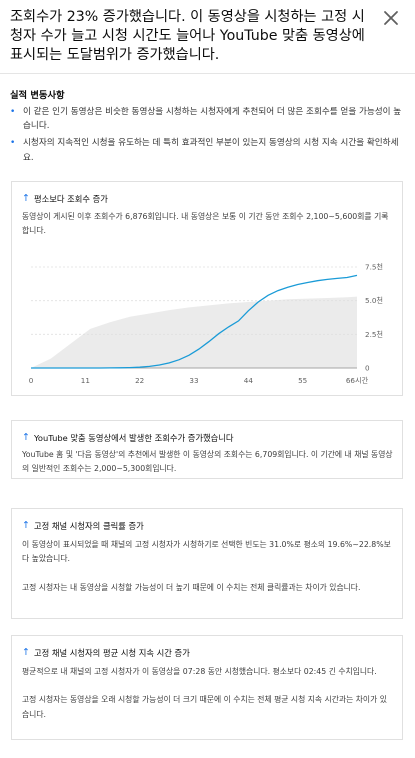 The height and width of the screenshot is (758, 415). What do you see at coordinates (249, 380) in the screenshot?
I see `x-tick-label: 44` at bounding box center [249, 380].